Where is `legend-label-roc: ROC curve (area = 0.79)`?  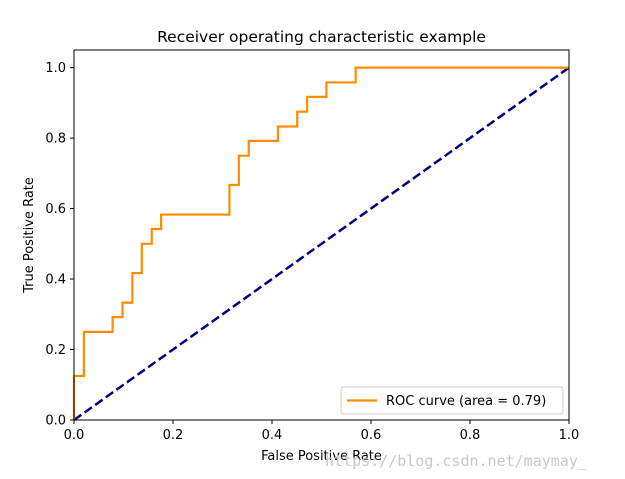
legend-label-roc: ROC curve (area = 0.79) is located at coordinates (466, 401).